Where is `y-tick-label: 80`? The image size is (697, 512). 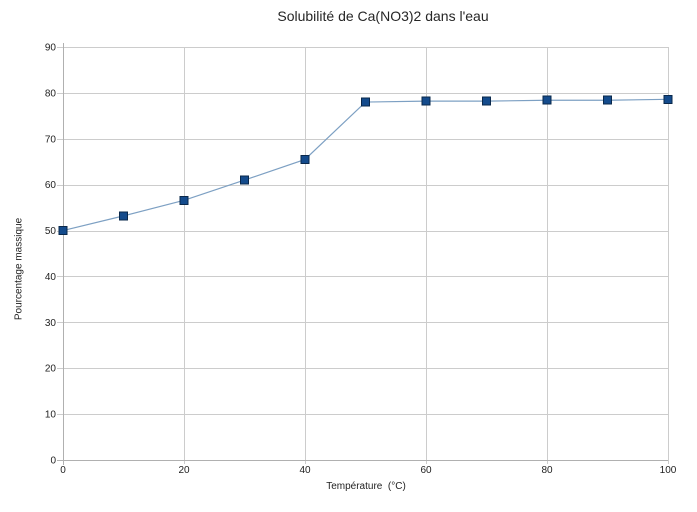 y-tick-label: 80 is located at coordinates (51, 93).